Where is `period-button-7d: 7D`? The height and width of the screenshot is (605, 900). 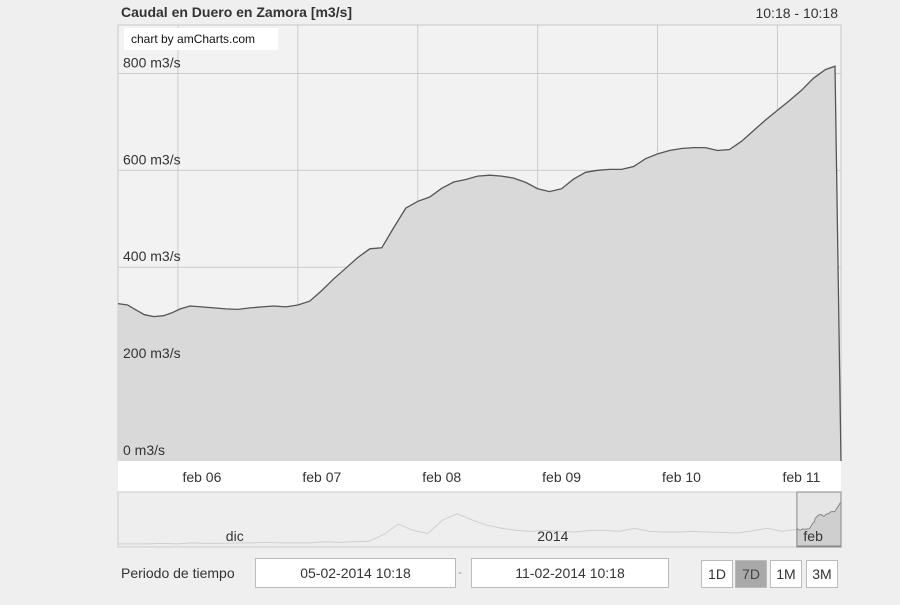 period-button-7d: 7D is located at coordinates (751, 574).